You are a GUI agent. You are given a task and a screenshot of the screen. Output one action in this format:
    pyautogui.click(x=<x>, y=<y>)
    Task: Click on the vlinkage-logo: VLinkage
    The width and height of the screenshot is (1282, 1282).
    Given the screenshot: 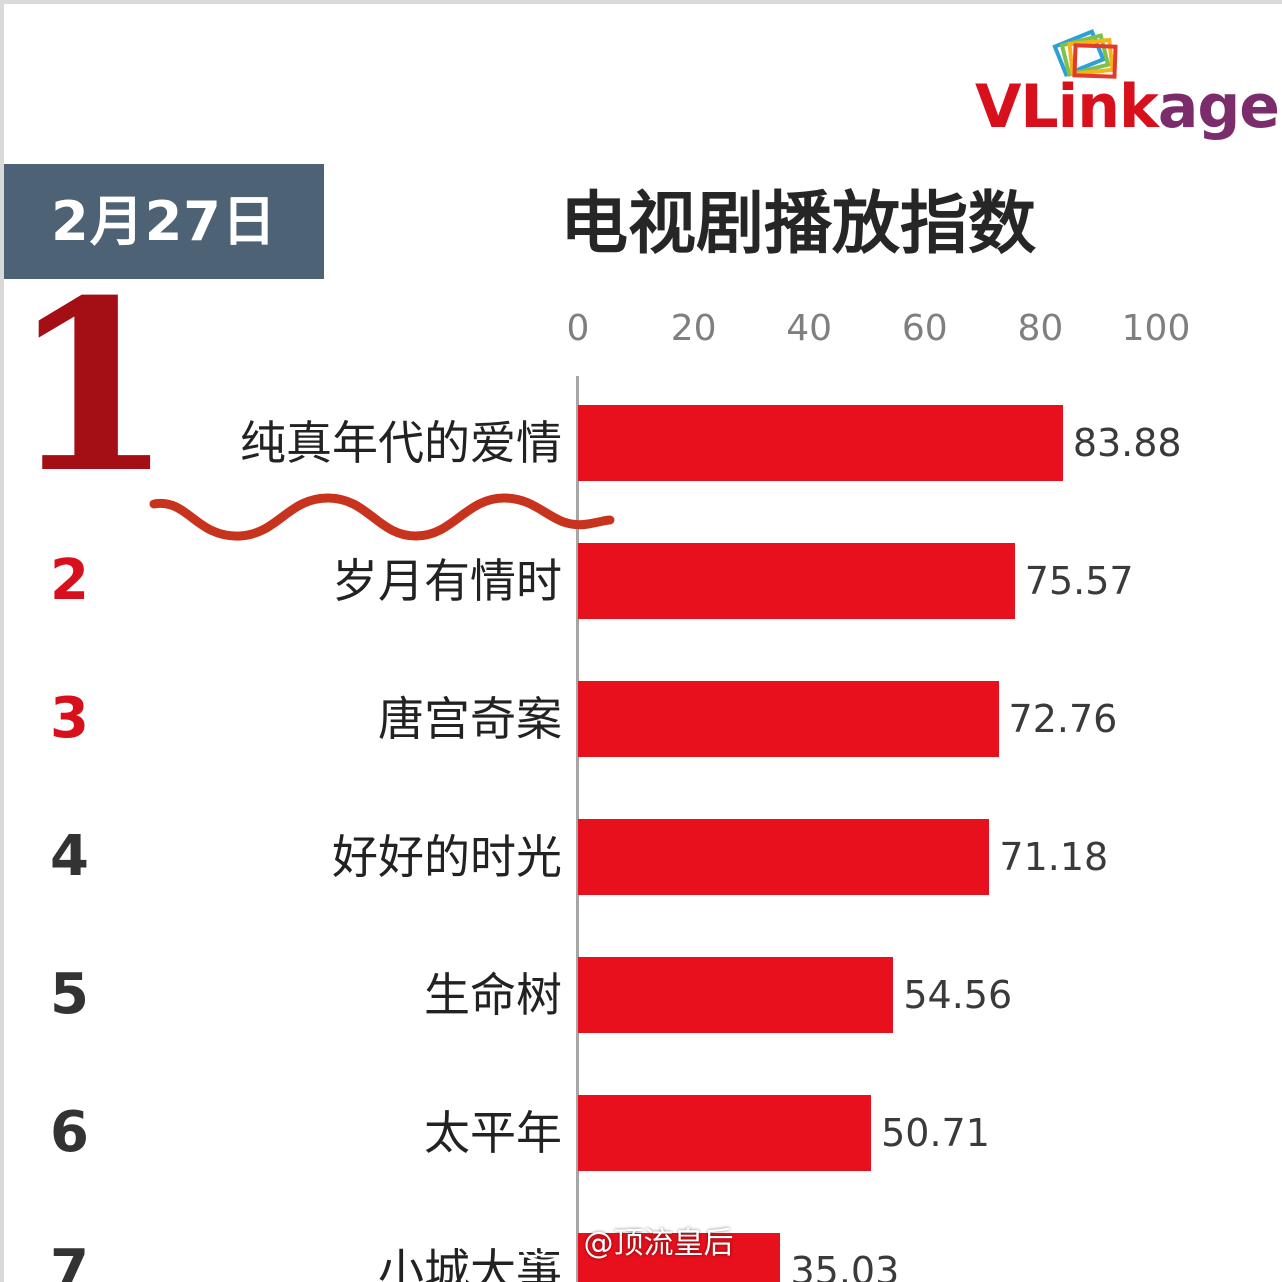 What is the action you would take?
    pyautogui.click(x=1127, y=81)
    